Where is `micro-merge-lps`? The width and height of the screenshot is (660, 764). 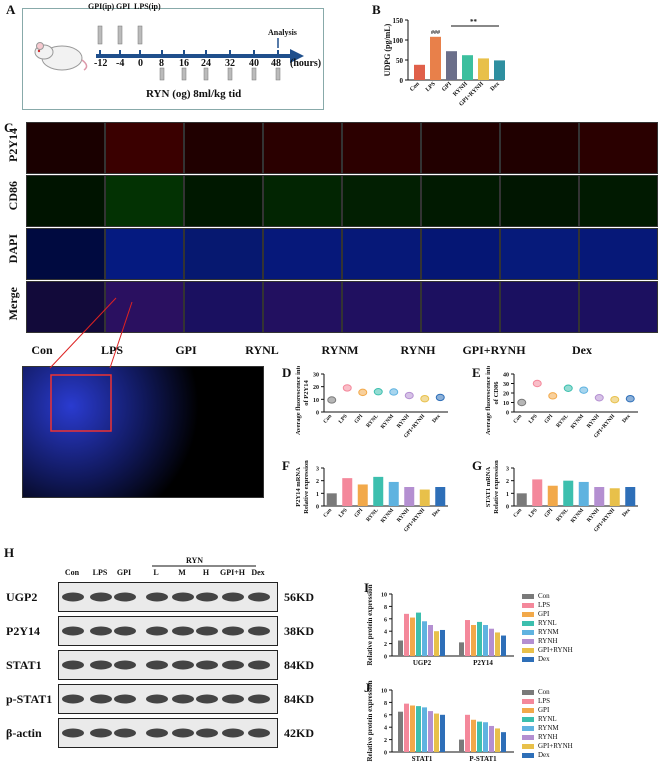 micro-merge-lps is located at coordinates (144, 307).